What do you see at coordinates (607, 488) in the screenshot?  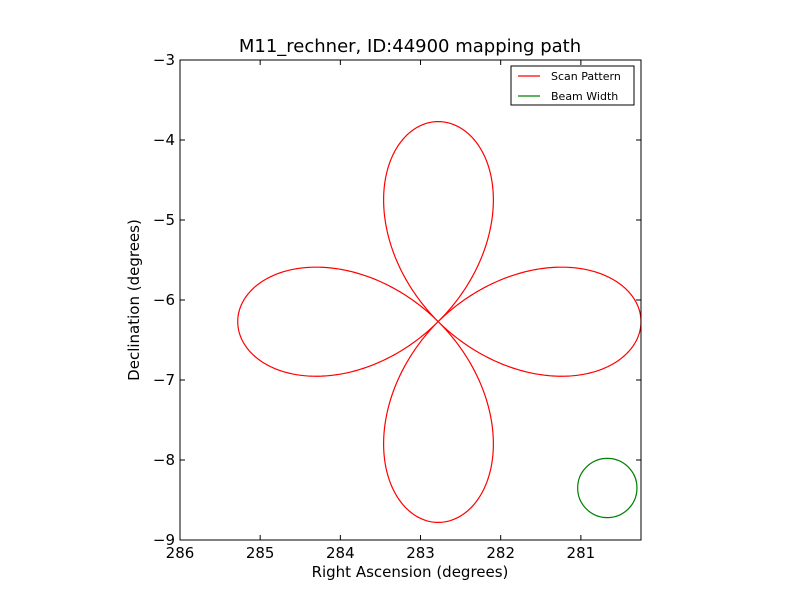 I see `beam-width-circle` at bounding box center [607, 488].